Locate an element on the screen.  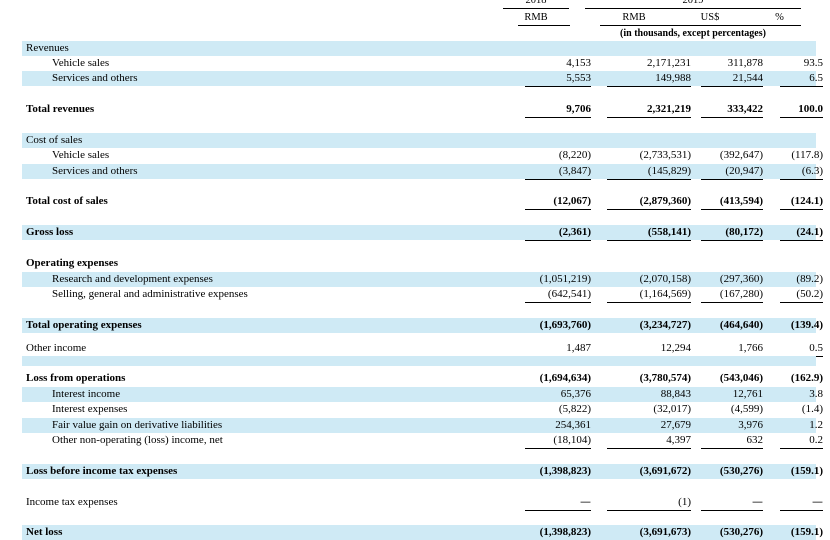
value-cell: (1,693,760) is located at coordinates (565, 325).